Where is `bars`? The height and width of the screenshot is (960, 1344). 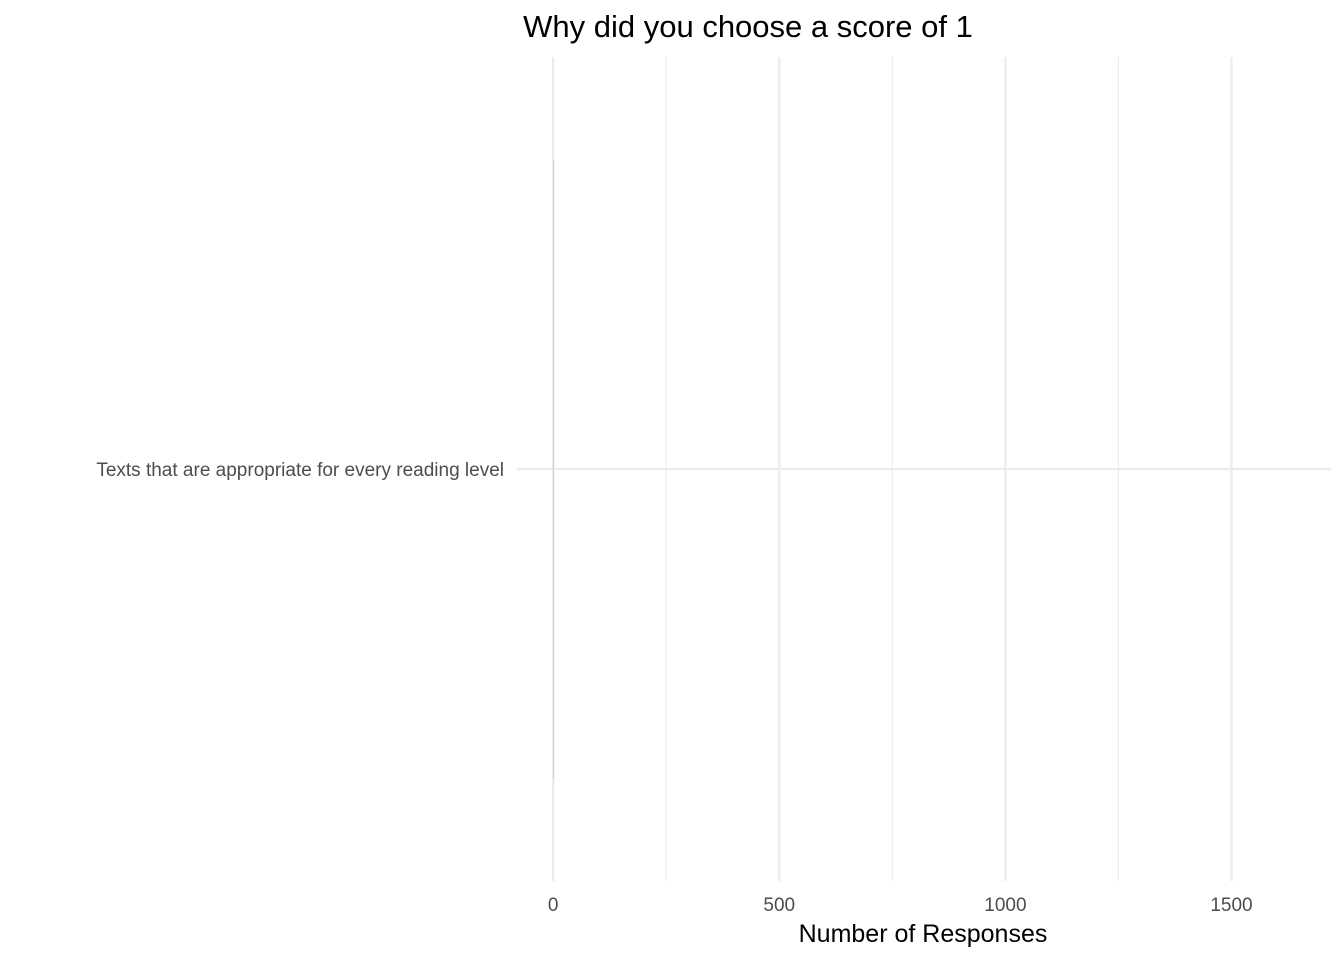
bars is located at coordinates (554, 469).